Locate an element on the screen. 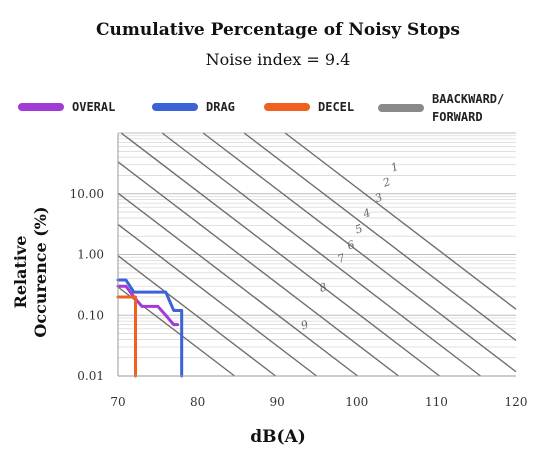 Image resolution: width=556 pixels, height=468 pixels. legend-swatch-backward-forward is located at coordinates (401, 108).